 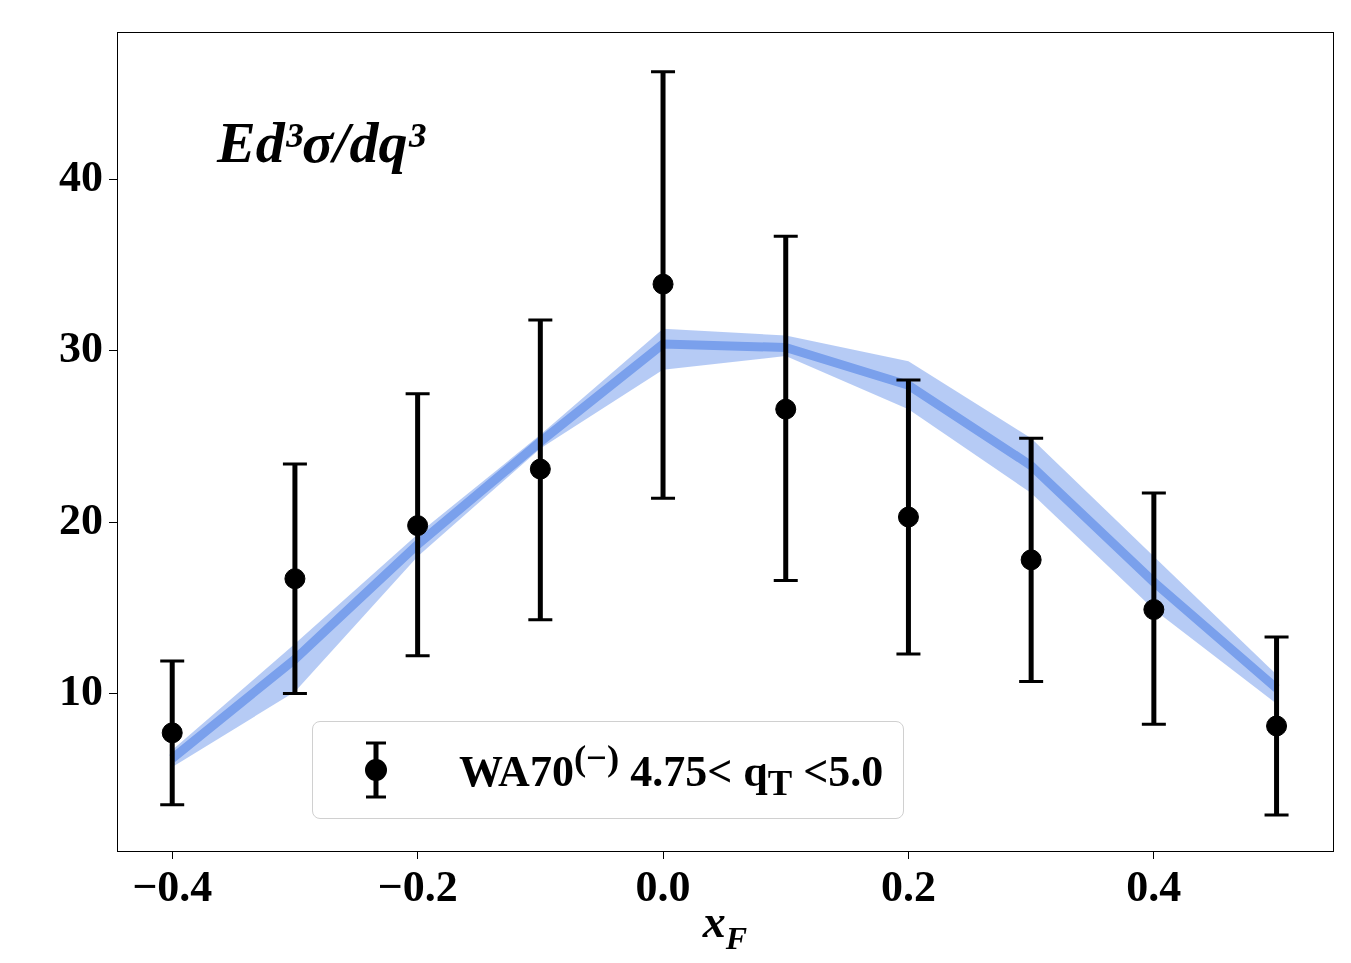 What do you see at coordinates (663, 886) in the screenshot?
I see `x-tick-label: 0.0` at bounding box center [663, 886].